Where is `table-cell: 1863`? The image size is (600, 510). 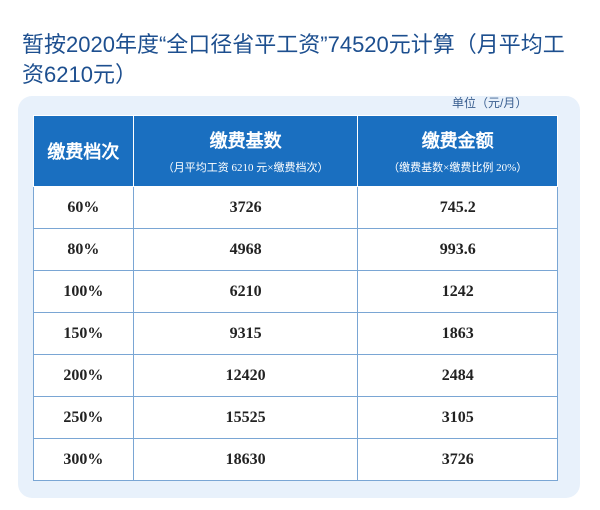
table-cell: 1863 is located at coordinates (457, 333).